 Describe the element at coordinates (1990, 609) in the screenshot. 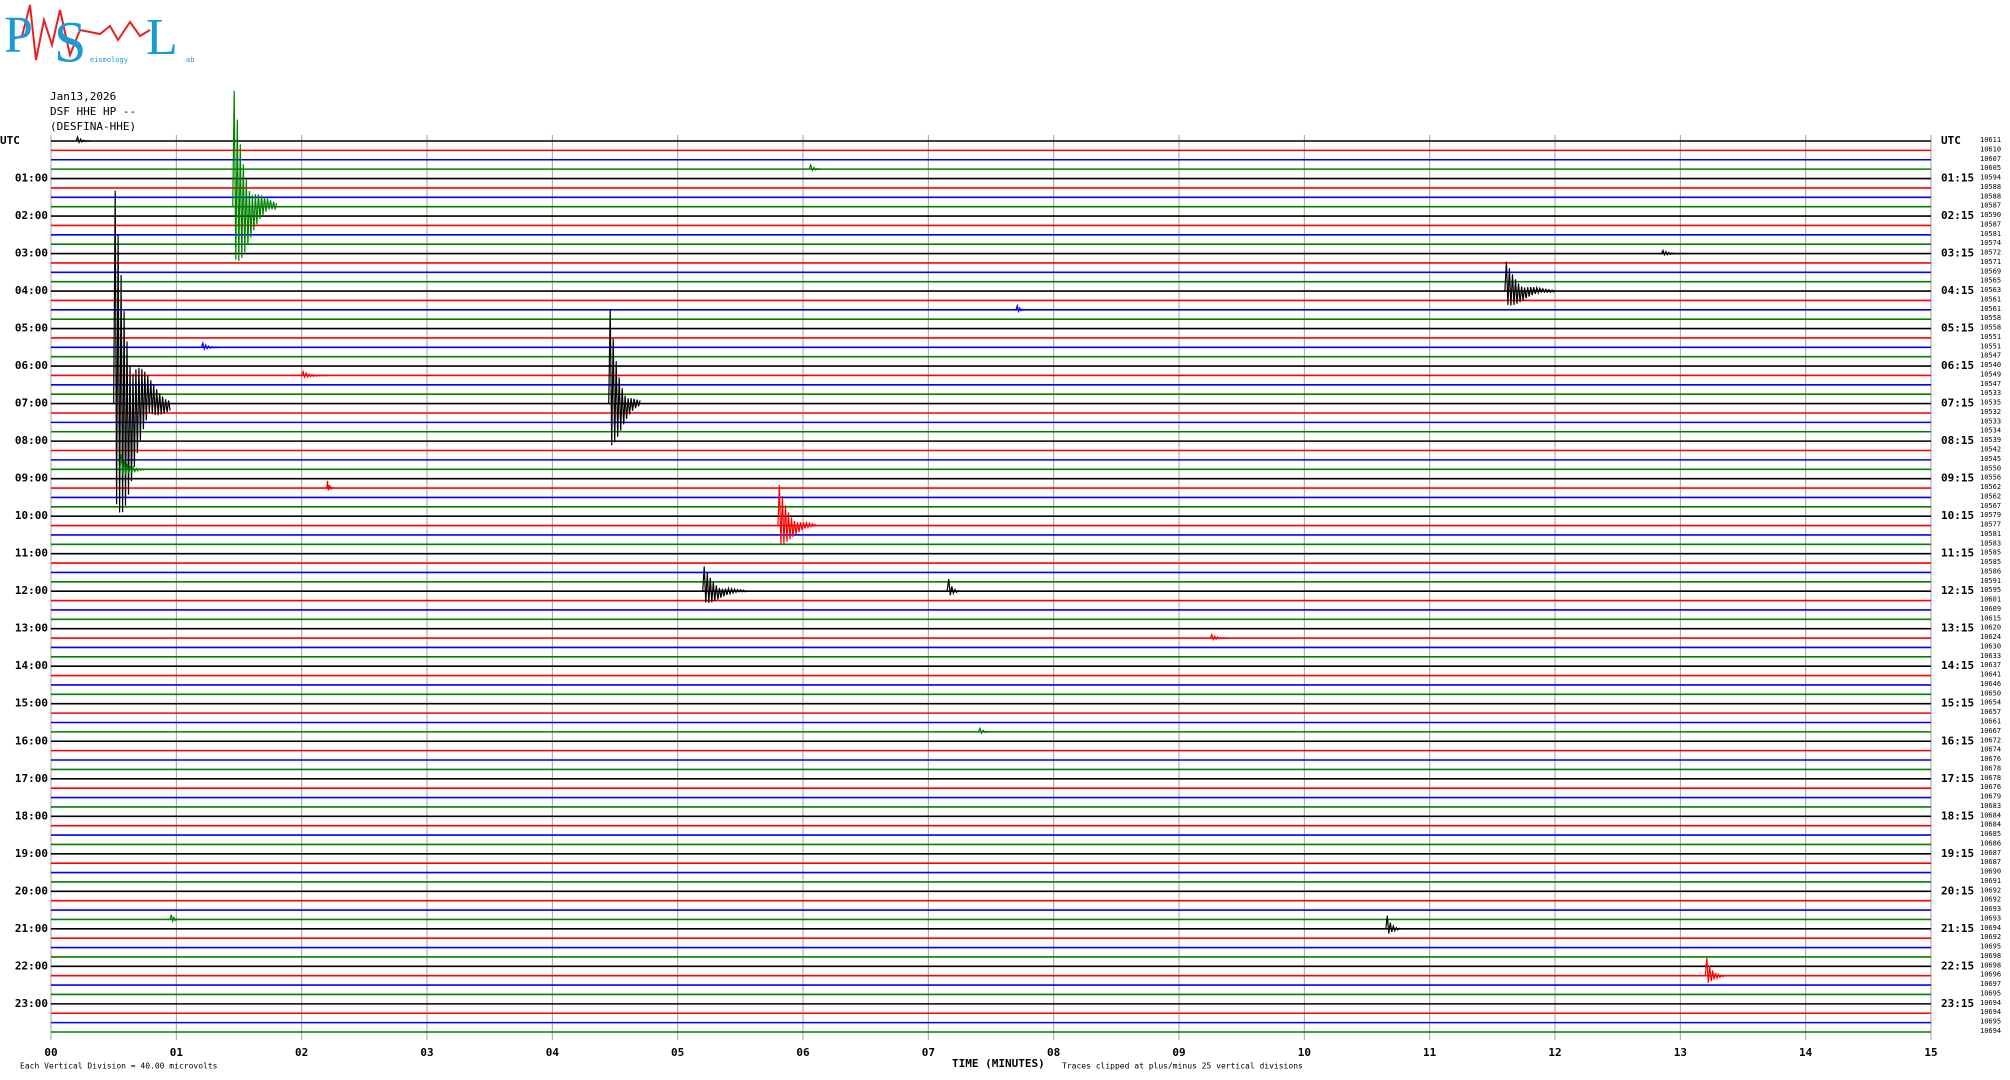

I see `row-value: 10609` at that location.